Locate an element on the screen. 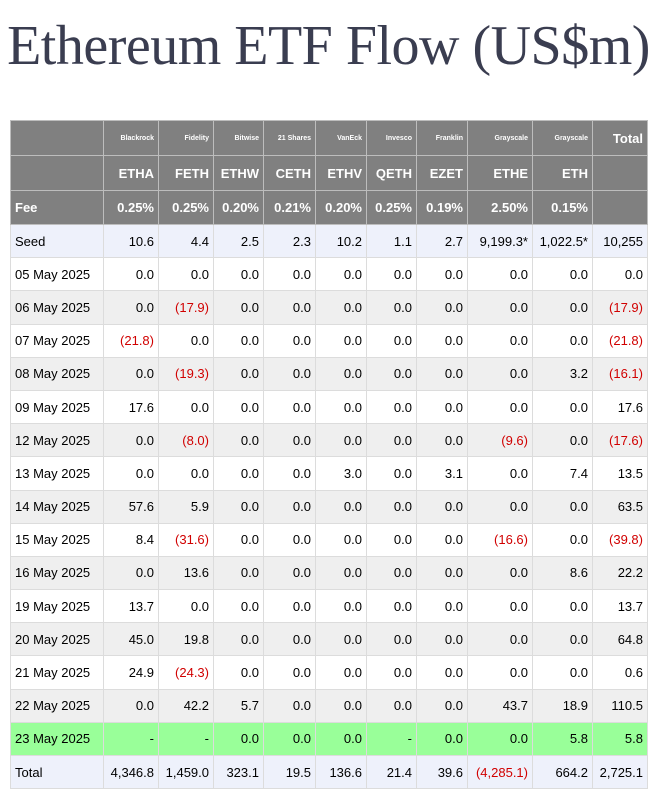 Image resolution: width=657 pixels, height=807 pixels. flow-cell: 8.6 is located at coordinates (562, 573).